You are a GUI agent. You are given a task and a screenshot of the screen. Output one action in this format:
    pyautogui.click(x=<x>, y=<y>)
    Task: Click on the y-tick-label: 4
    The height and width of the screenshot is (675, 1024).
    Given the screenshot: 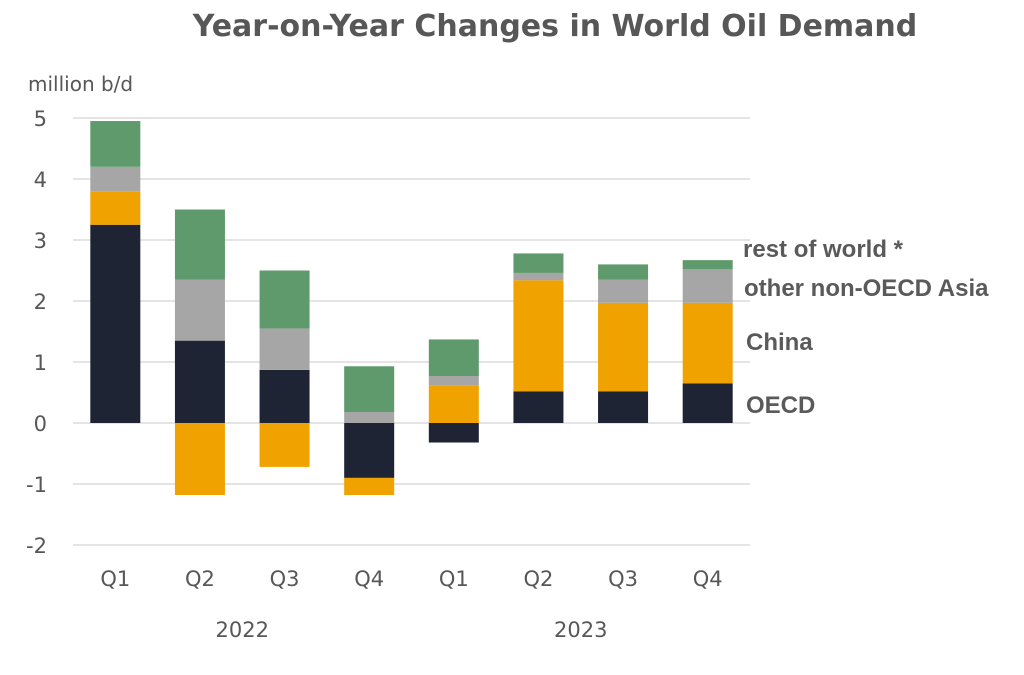 What is the action you would take?
    pyautogui.click(x=40, y=180)
    